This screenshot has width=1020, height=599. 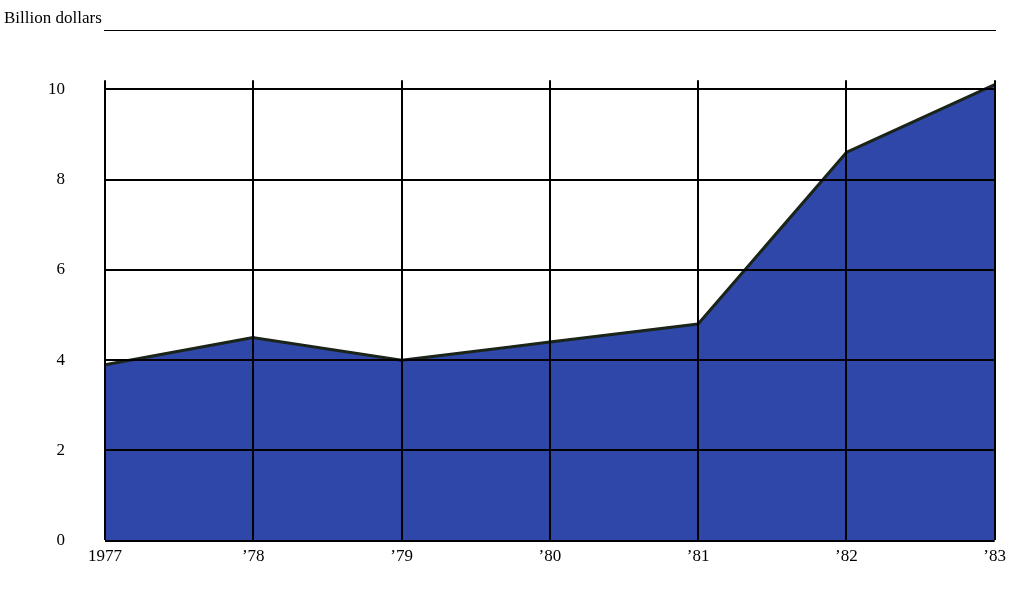 I want to click on y-tick-label: 8, so click(x=60, y=179).